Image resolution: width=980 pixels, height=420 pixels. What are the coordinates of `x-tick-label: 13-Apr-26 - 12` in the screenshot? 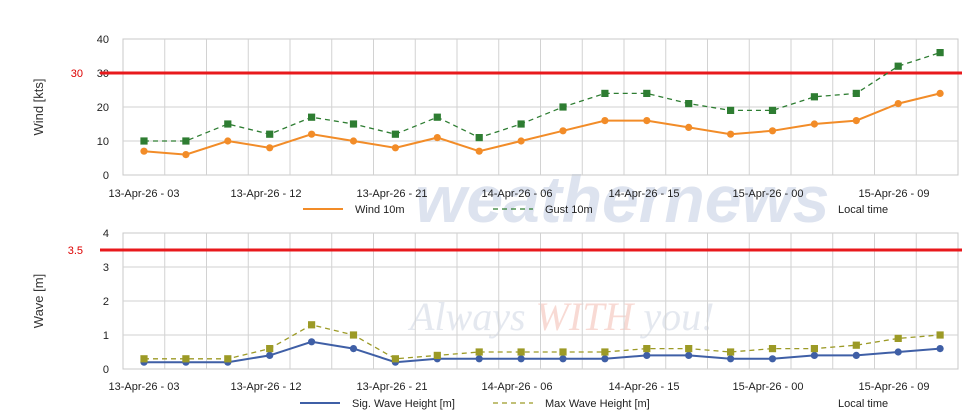 It's located at (266, 194).